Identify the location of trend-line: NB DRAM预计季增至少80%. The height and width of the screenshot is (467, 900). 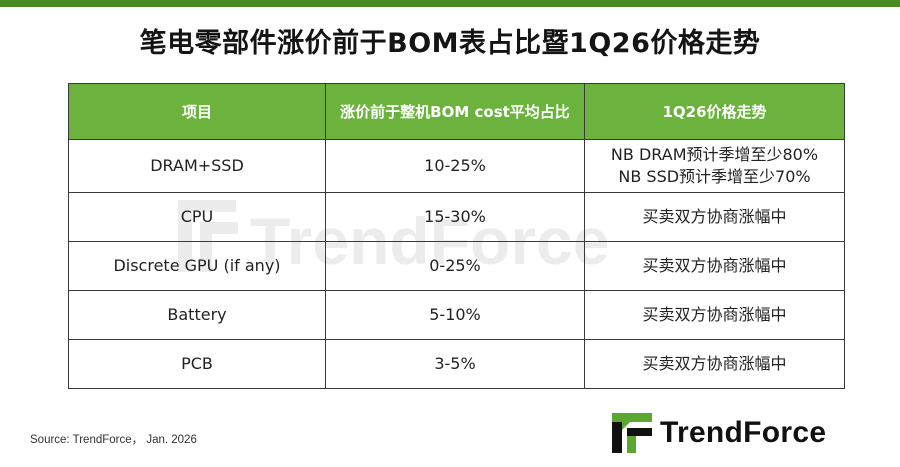
(714, 154).